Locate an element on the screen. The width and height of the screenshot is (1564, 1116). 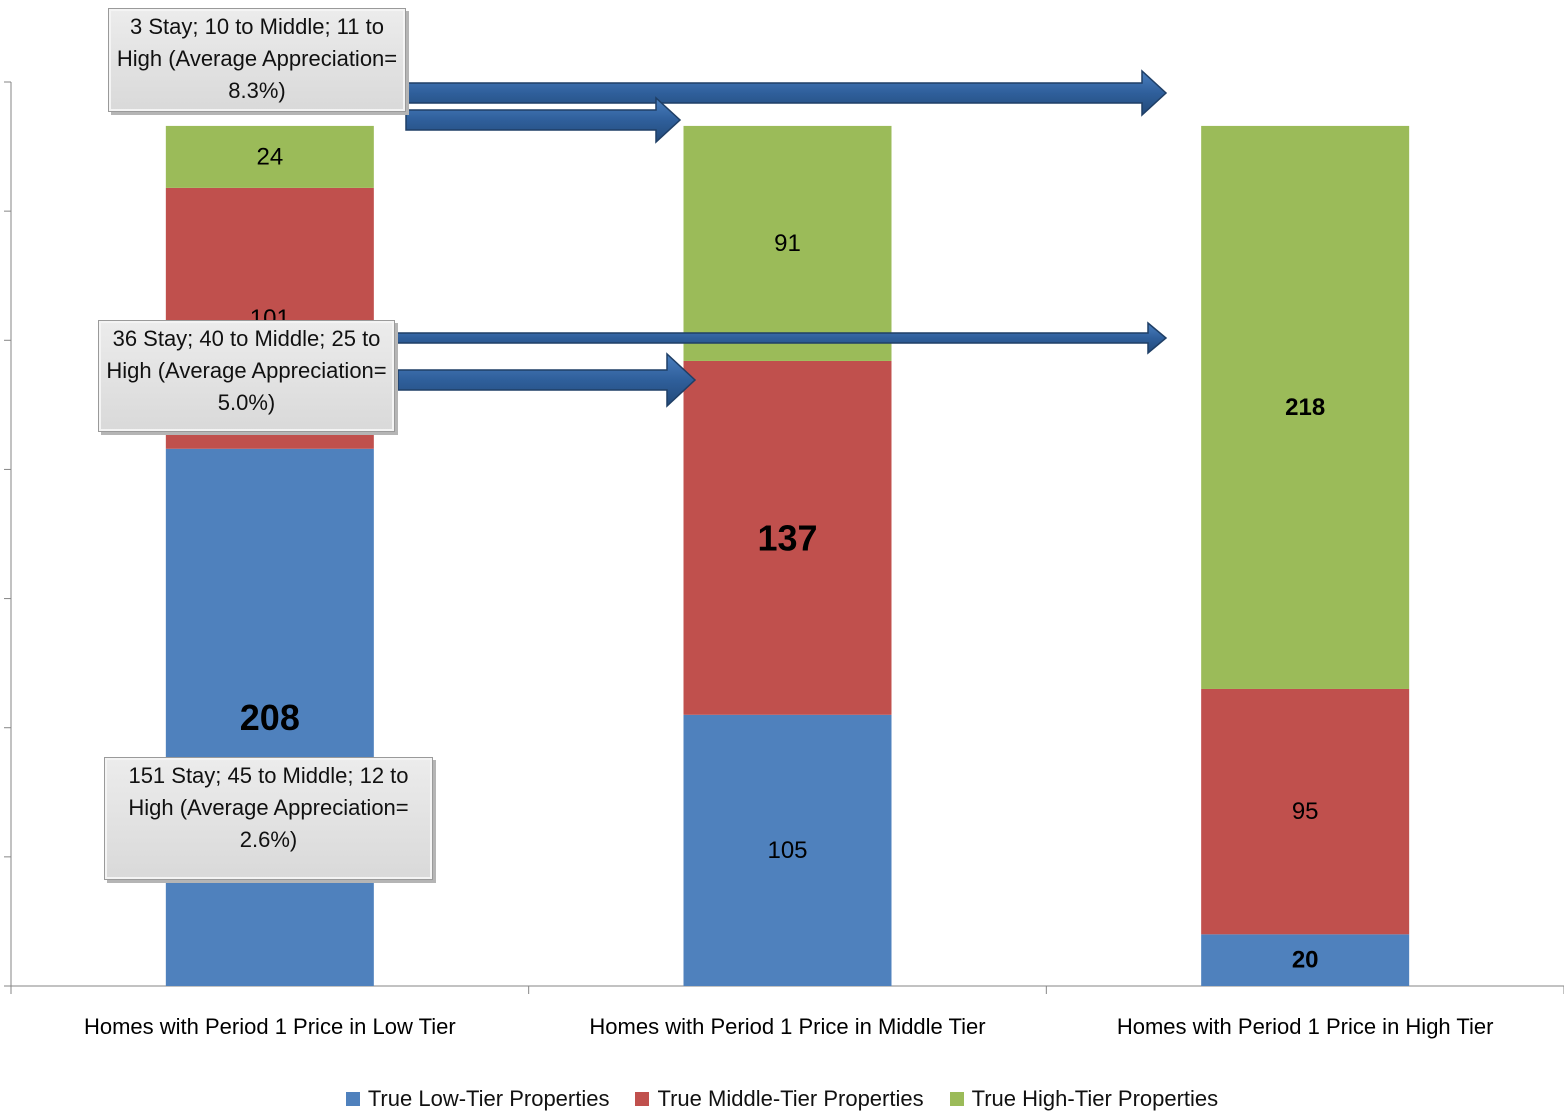
legend-label-low-tier: True Low-Tier Properties is located at coordinates (488, 1098).